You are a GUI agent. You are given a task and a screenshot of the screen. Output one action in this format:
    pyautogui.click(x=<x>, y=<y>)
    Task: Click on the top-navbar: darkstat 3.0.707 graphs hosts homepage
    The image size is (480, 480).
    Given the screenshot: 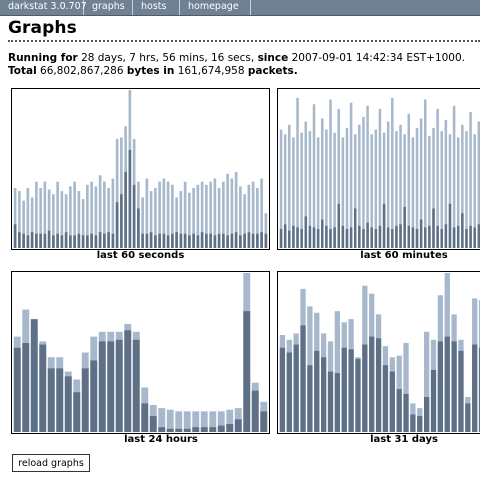 What is the action you would take?
    pyautogui.click(x=240, y=8)
    